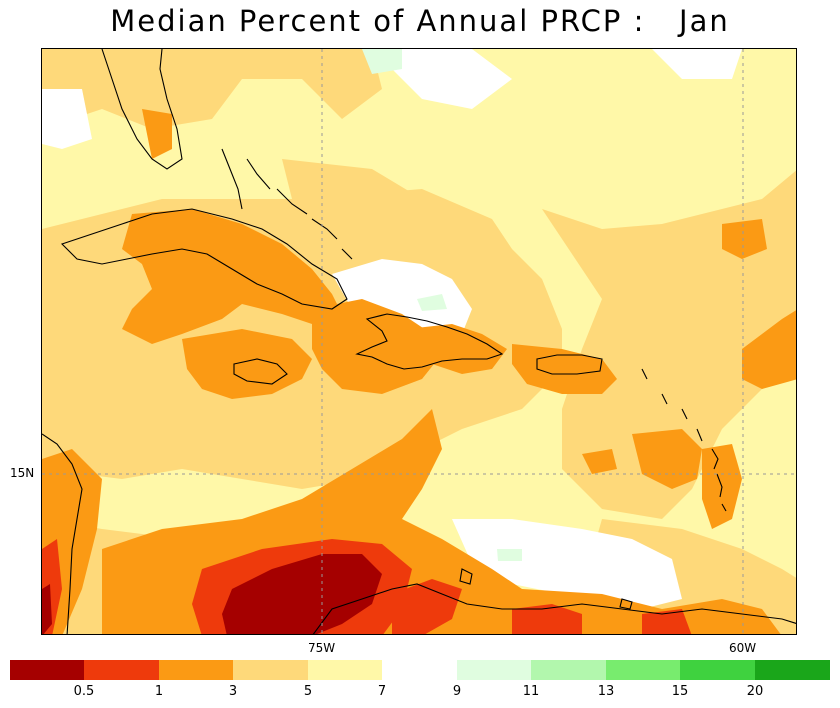 This screenshot has height=708, width=840. I want to click on legend-label: 7, so click(382, 691).